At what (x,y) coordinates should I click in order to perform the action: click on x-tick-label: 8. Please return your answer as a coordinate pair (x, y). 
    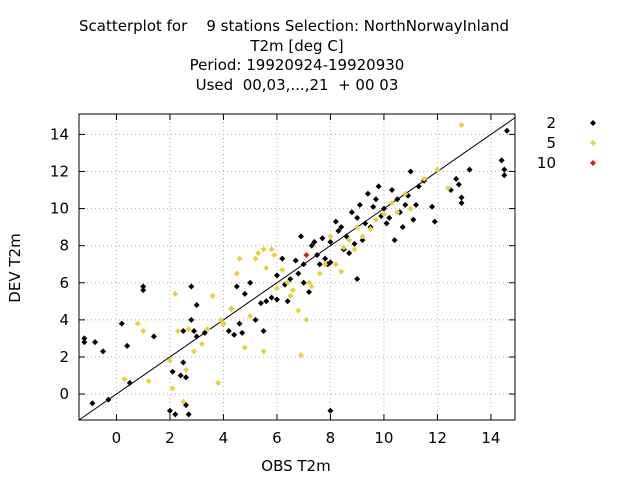
    Looking at the image, I should click on (331, 438).